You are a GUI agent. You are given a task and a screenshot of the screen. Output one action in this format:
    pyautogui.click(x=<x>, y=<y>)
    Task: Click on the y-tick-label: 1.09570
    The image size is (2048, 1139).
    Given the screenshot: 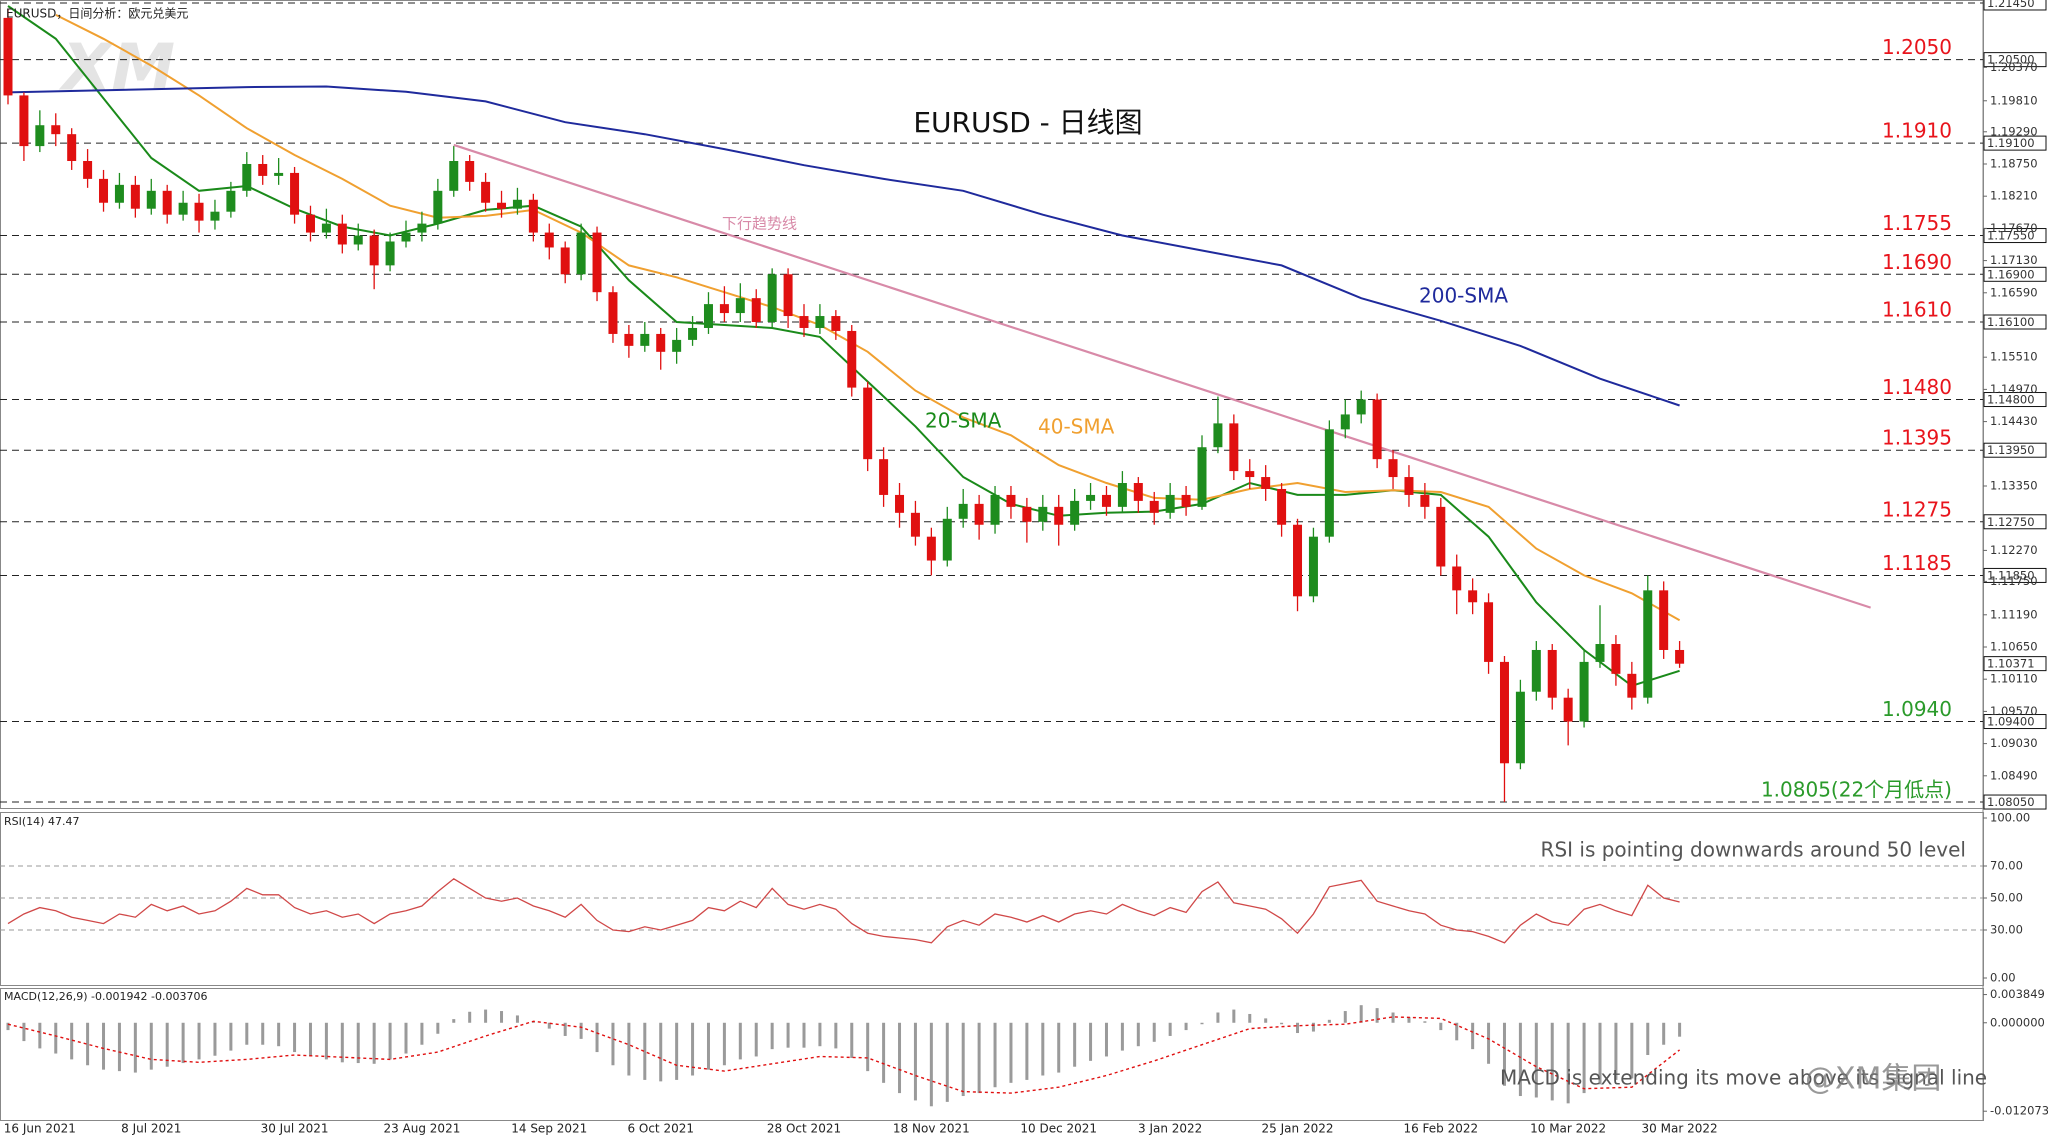 What is the action you would take?
    pyautogui.click(x=2014, y=711)
    